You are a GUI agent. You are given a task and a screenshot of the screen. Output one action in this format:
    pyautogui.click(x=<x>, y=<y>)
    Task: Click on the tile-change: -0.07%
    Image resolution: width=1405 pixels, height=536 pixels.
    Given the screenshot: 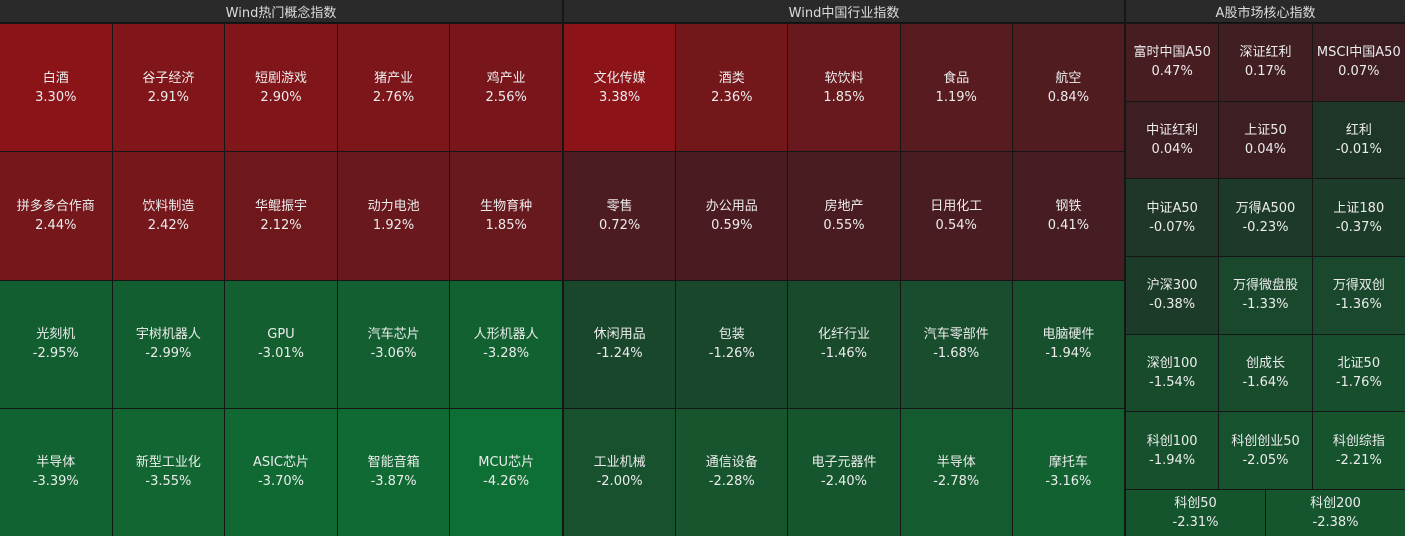 What is the action you would take?
    pyautogui.click(x=1172, y=227)
    